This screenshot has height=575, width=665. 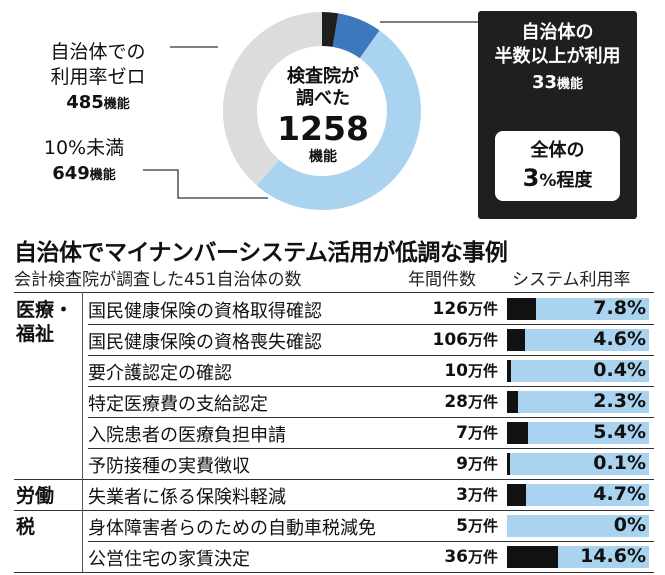 I want to click on category-line1: 医療・, so click(x=45, y=310).